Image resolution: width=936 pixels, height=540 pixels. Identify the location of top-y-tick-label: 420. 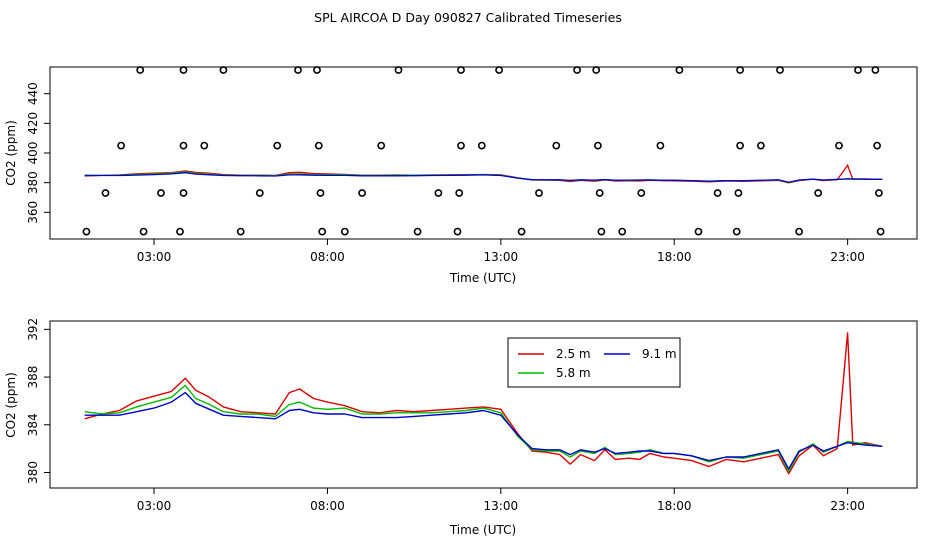
(33, 123).